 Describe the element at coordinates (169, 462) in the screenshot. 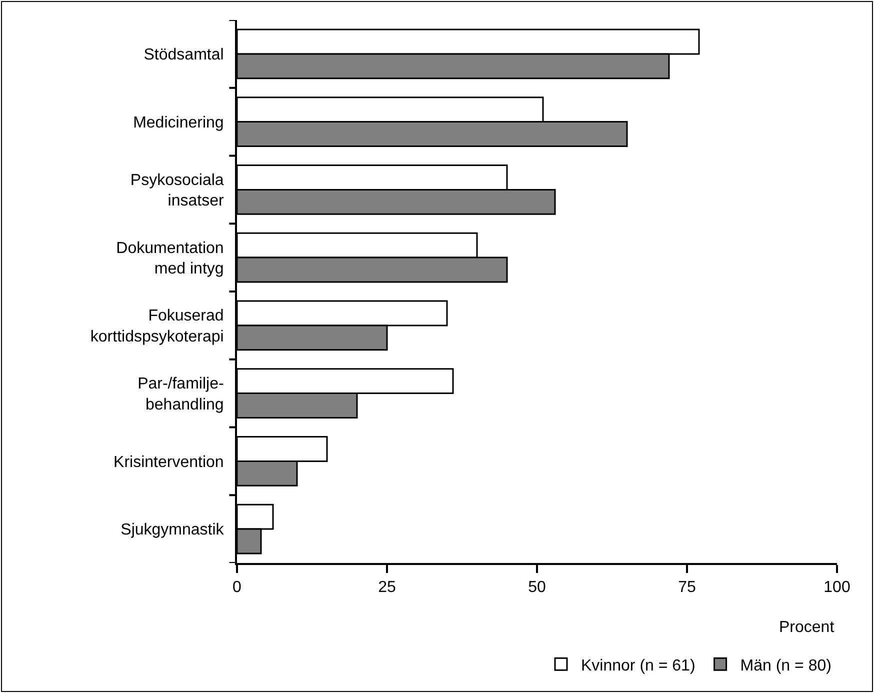

I see `y-tick-label: Krisintervention` at that location.